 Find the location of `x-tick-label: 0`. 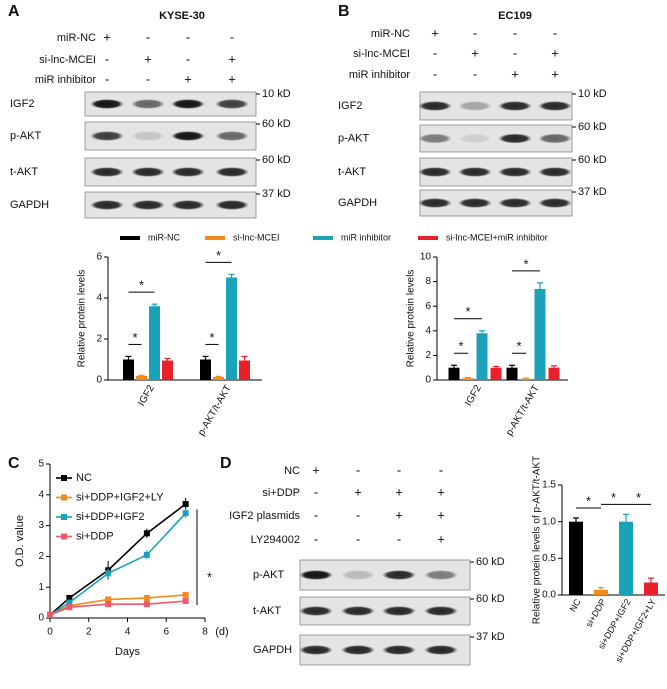

x-tick-label: 0 is located at coordinates (50, 632).